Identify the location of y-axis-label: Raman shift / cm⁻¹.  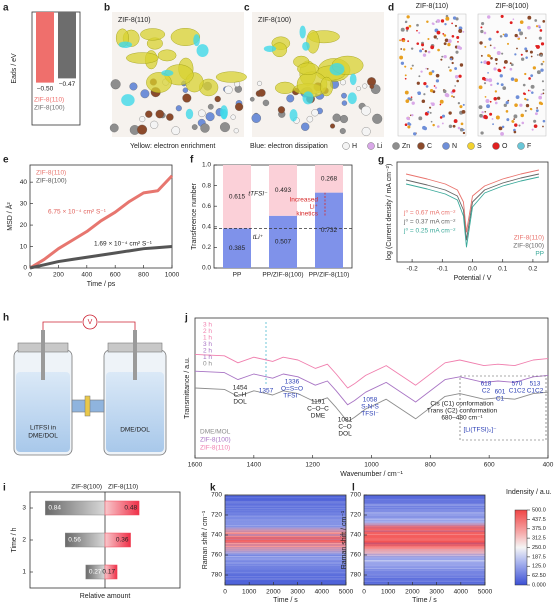
(205, 539).